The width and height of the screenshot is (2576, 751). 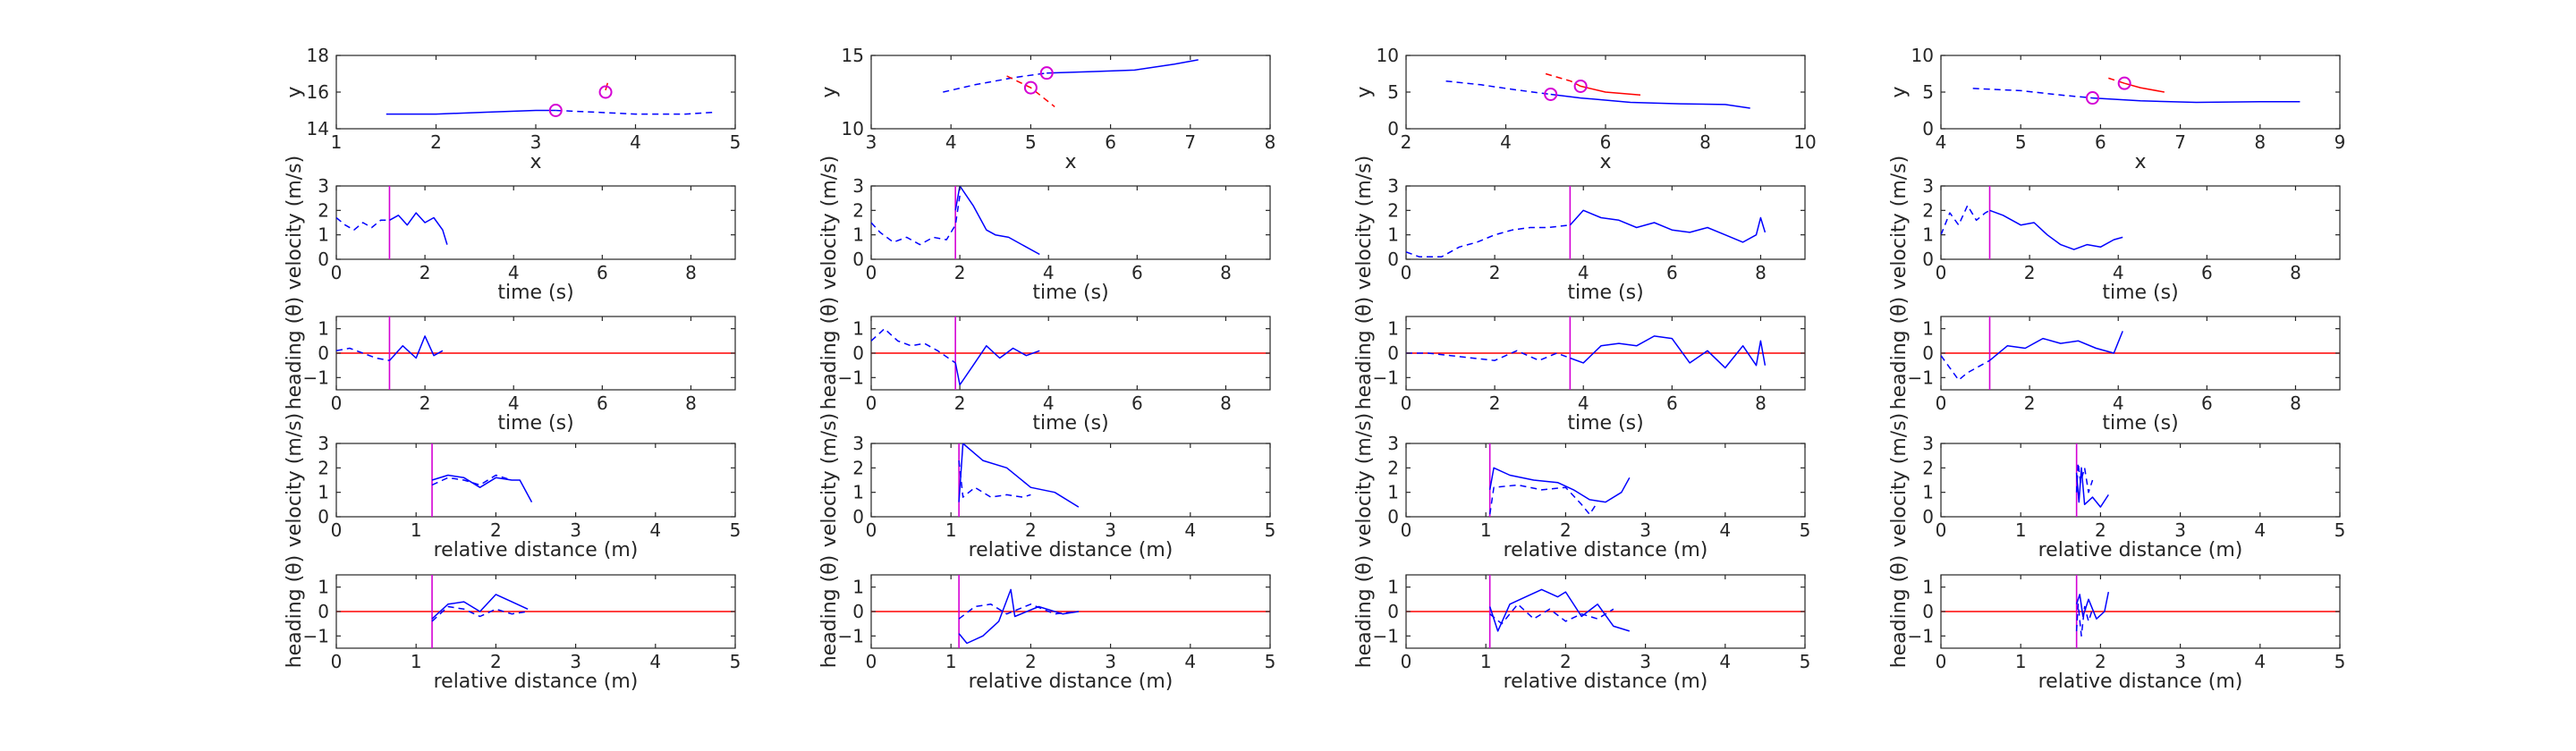 I want to click on x-tick-label: 9, so click(x=2340, y=142).